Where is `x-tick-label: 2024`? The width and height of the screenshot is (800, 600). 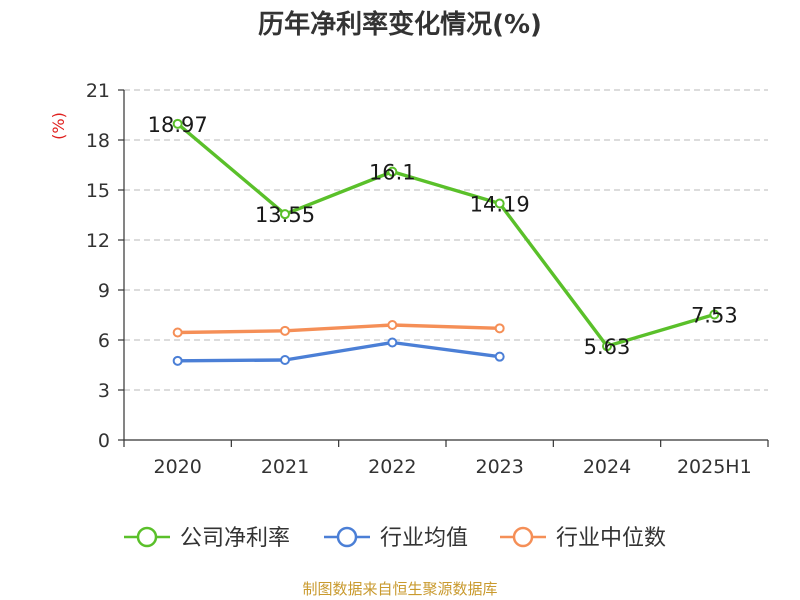
x-tick-label: 2024 is located at coordinates (607, 467).